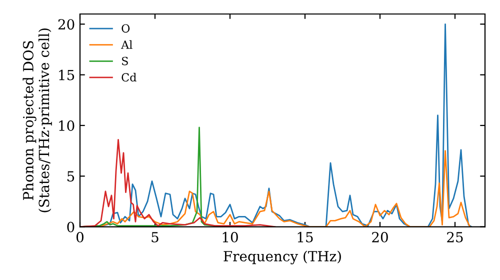 Image resolution: width=500 pixels, height=280 pixels. Describe the element at coordinates (305, 237) in the screenshot. I see `x-tick-label: 15` at that location.